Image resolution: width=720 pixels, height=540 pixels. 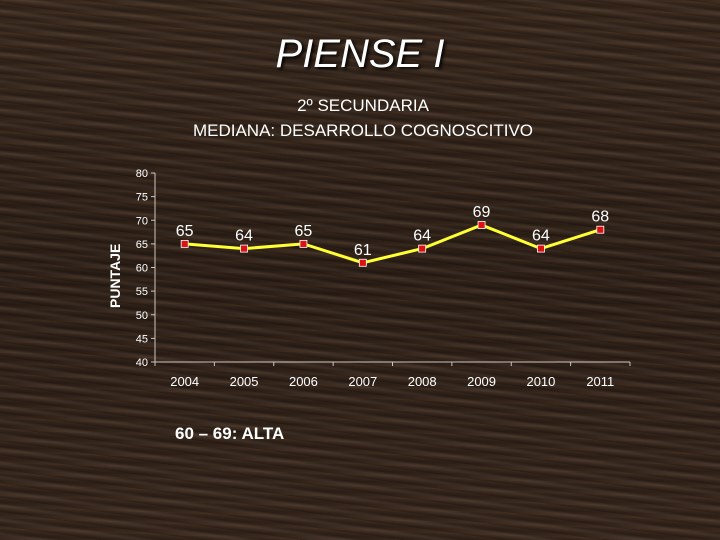 I want to click on y-tick-label: 55, so click(x=142, y=292).